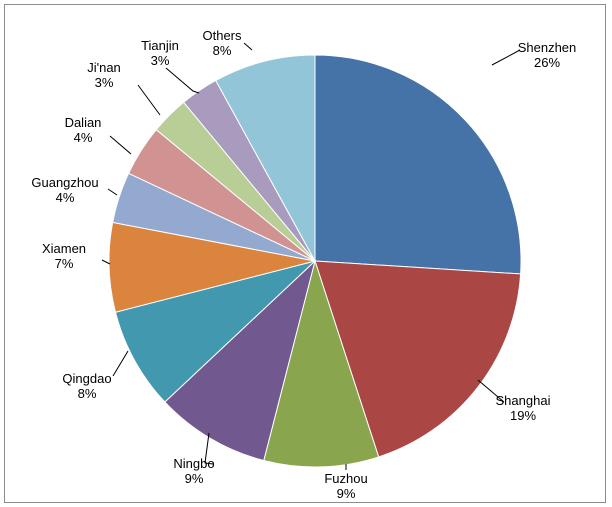 This screenshot has height=507, width=612. Describe the element at coordinates (321, 363) in the screenshot. I see `pie-slice-fuzhou` at that location.